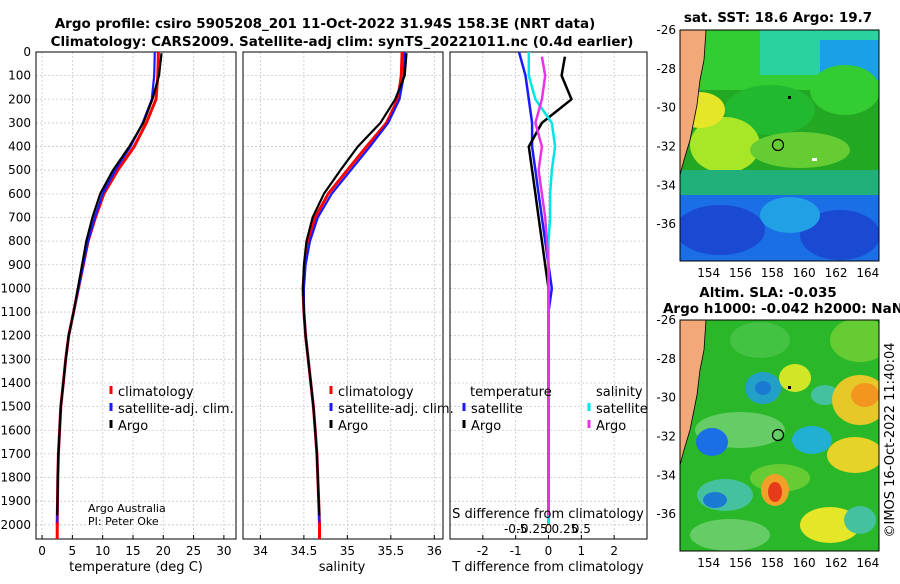 The width and height of the screenshot is (900, 584). I want to click on x-tick-label: 20, so click(163, 551).